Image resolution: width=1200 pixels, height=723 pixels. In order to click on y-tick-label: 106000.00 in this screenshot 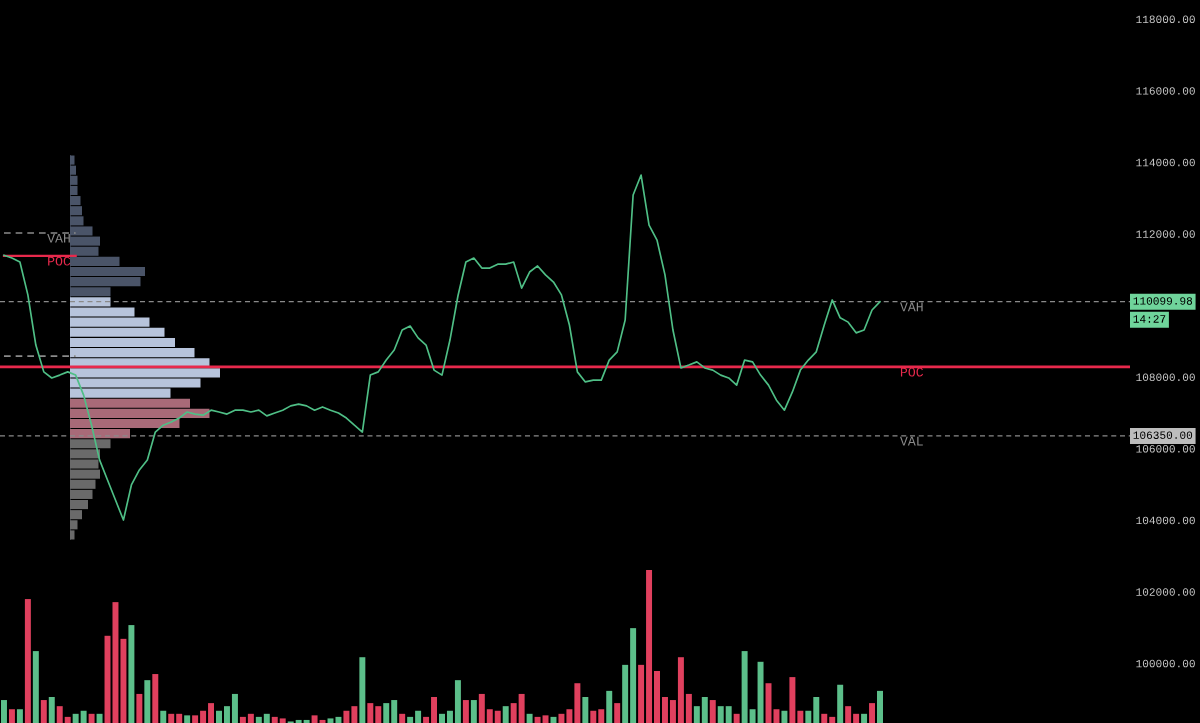, I will do `click(1165, 449)`.